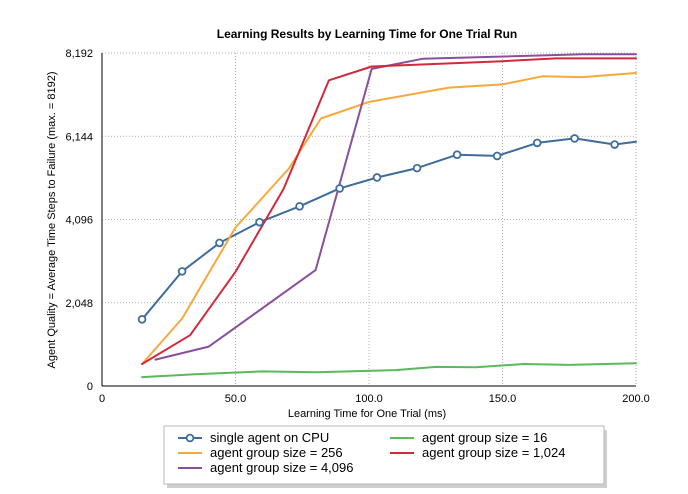  Describe the element at coordinates (369, 399) in the screenshot. I see `x-tick-label: 100.0` at that location.